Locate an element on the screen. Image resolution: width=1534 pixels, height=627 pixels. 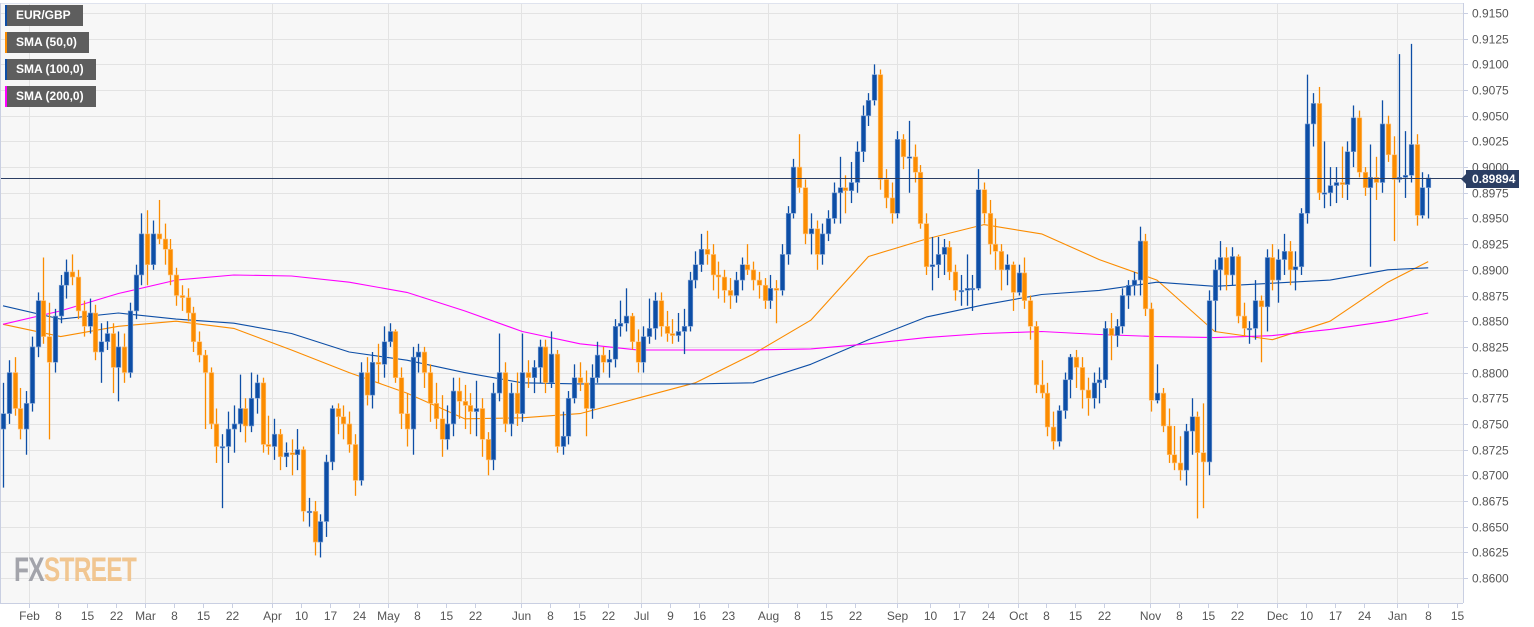
logo-street: STREET is located at coordinates (90, 570).